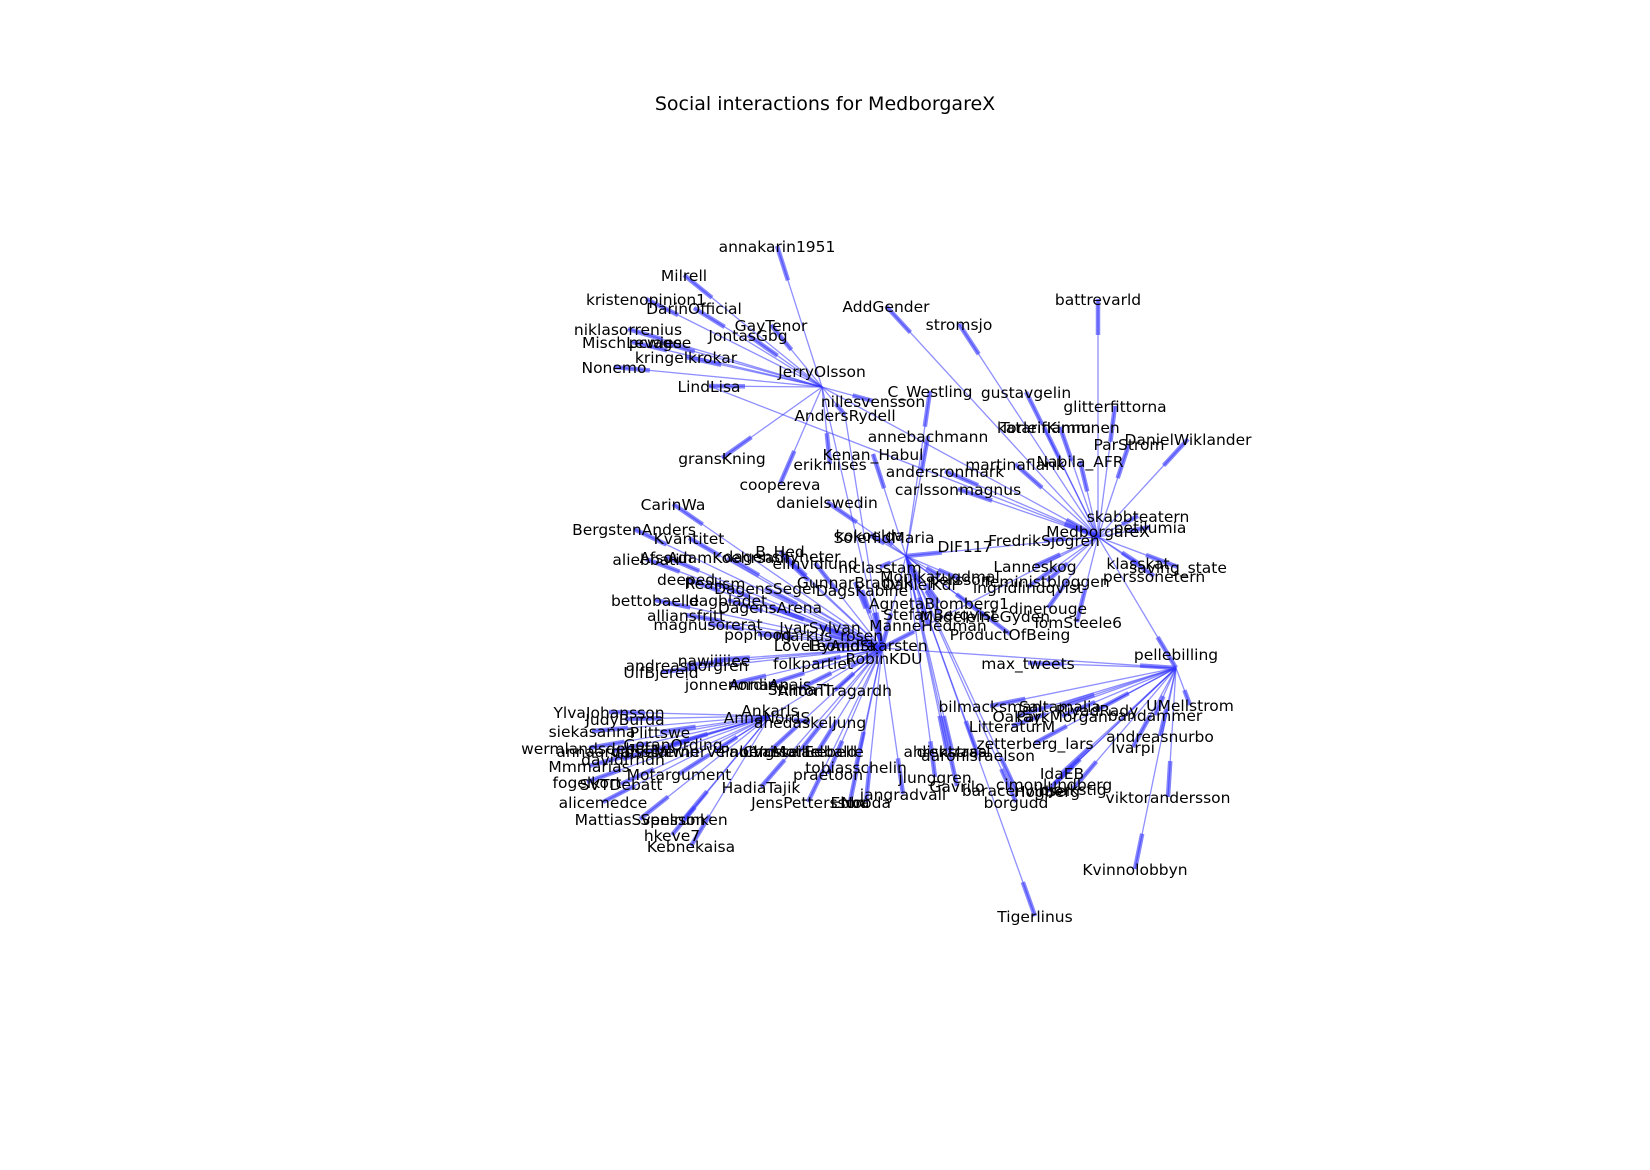 Image resolution: width=1650 pixels, height=1170 pixels. I want to click on node-label-danielwiklander: DanielWiklander, so click(1188, 440).